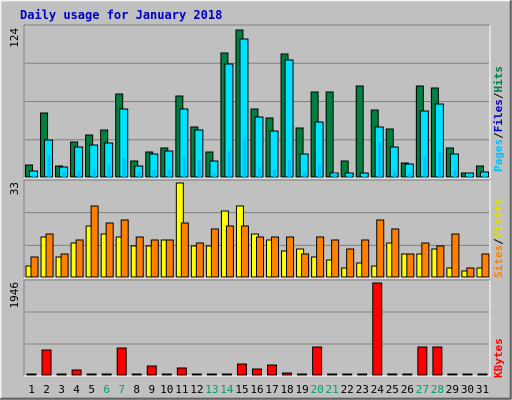  I want to click on chart-title: Daily usage for January 2018, so click(121, 15).